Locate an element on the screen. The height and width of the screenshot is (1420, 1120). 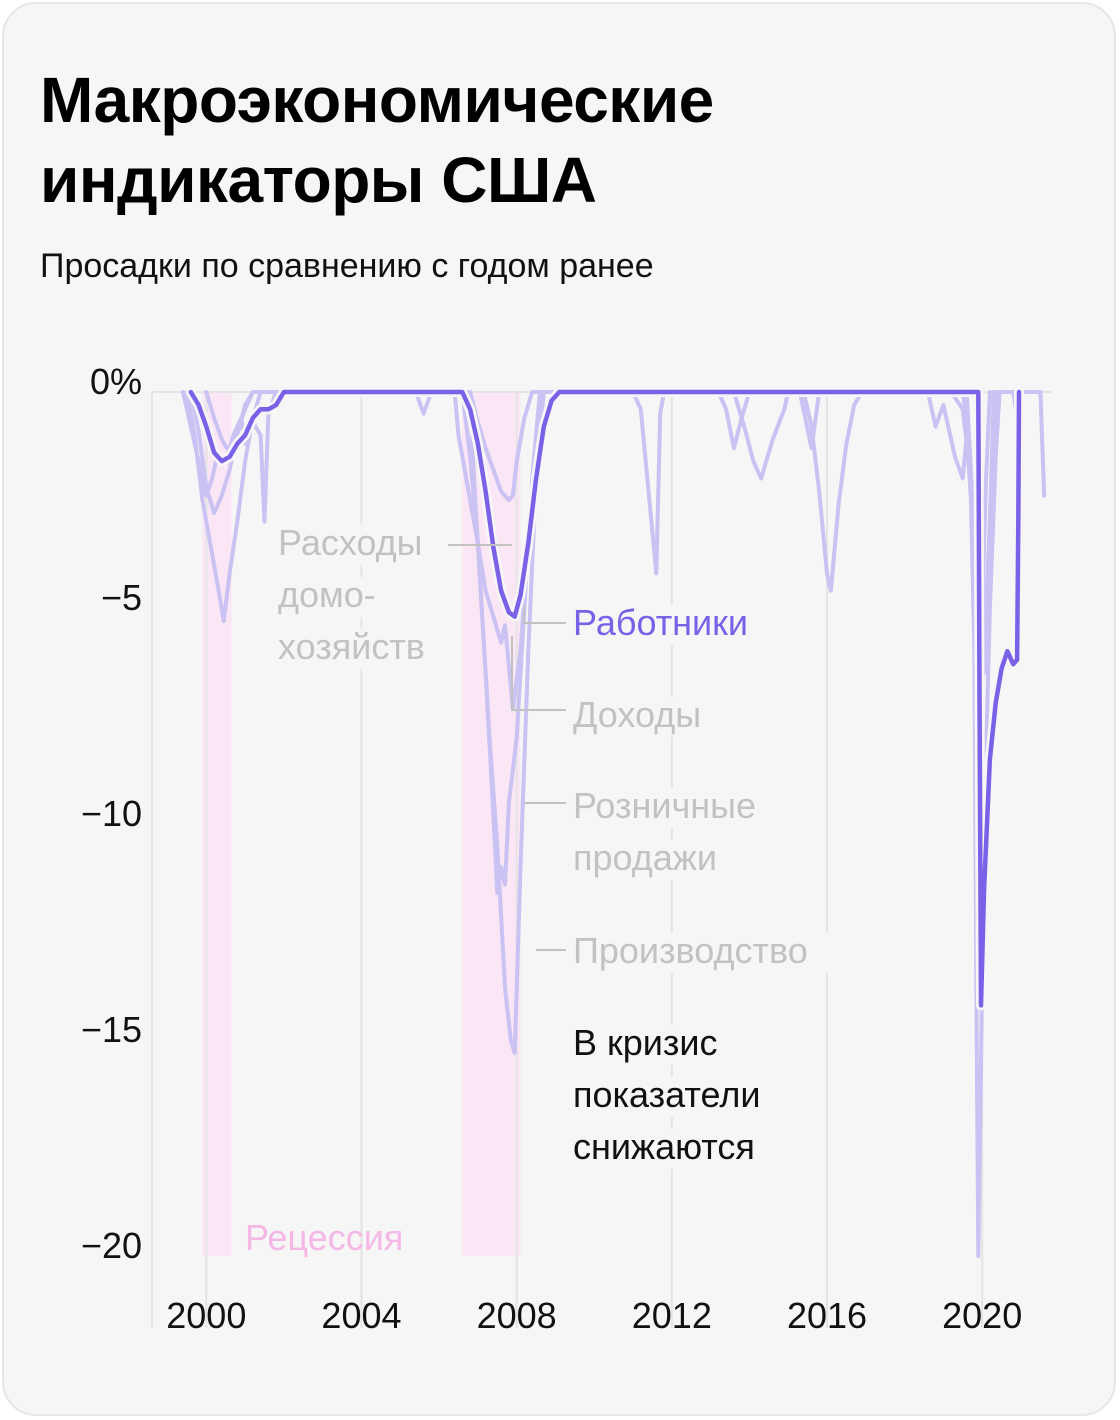
label-retail-text: продажи is located at coordinates (645, 857).